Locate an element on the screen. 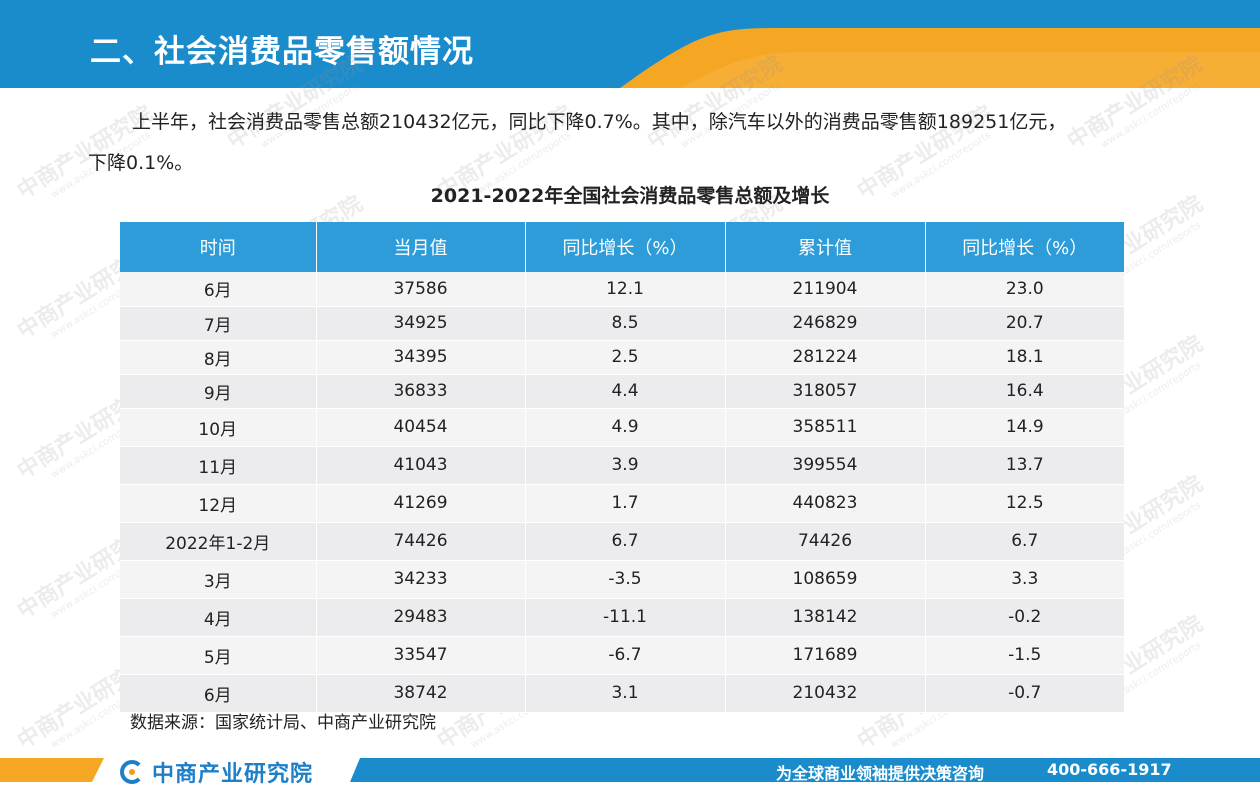 This screenshot has height=788, width=1260. cell-time: 12月 is located at coordinates (218, 503).